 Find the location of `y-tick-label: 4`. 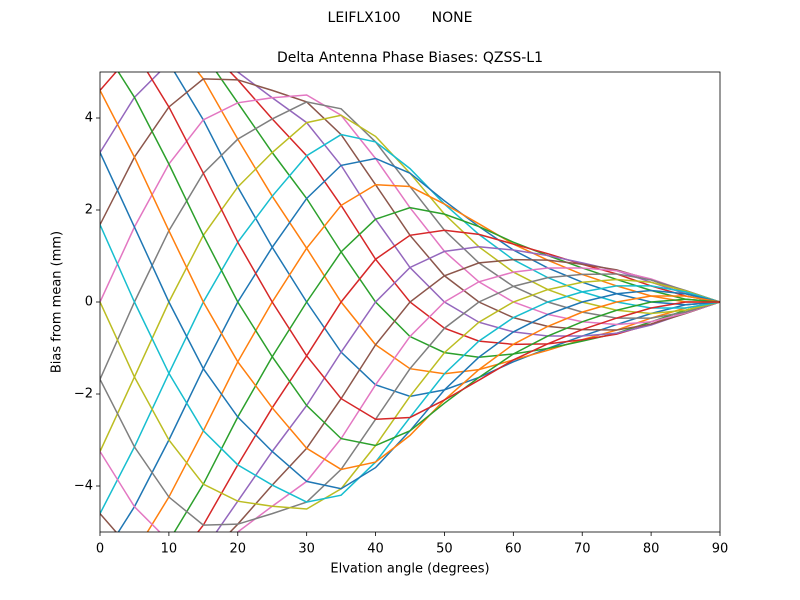

y-tick-label: 4 is located at coordinates (89, 118).